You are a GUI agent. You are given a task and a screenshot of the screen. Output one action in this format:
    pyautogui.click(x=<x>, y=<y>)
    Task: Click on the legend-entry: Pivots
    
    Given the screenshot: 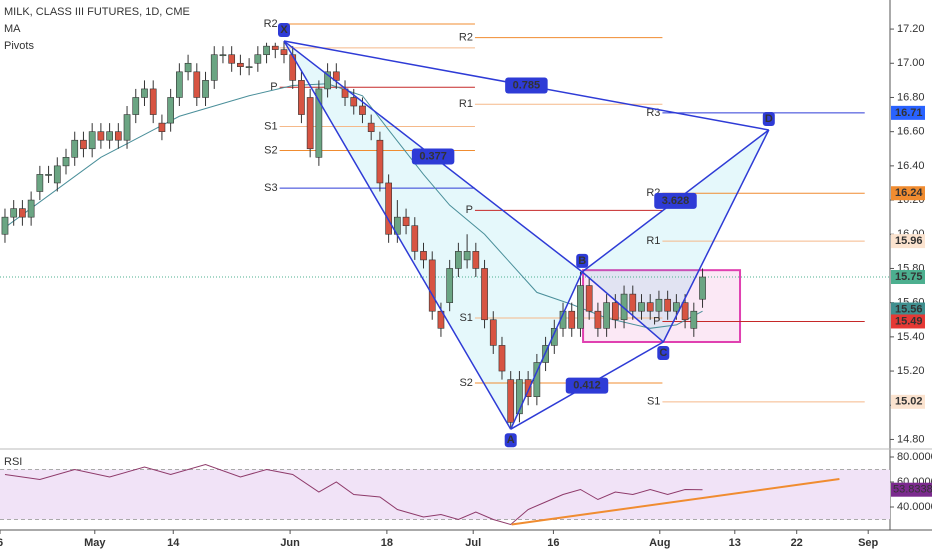 What is the action you would take?
    pyautogui.click(x=19, y=46)
    